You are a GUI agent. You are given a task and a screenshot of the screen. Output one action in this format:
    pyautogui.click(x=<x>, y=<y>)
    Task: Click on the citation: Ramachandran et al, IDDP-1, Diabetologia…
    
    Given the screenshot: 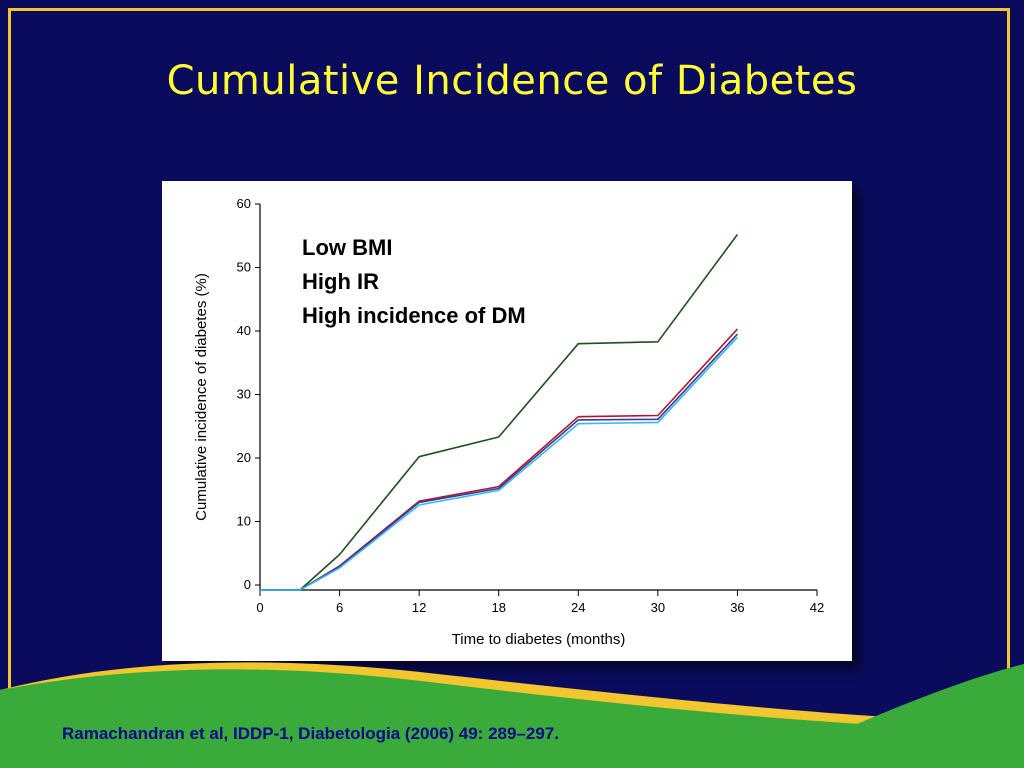 What is the action you would take?
    pyautogui.click(x=310, y=733)
    